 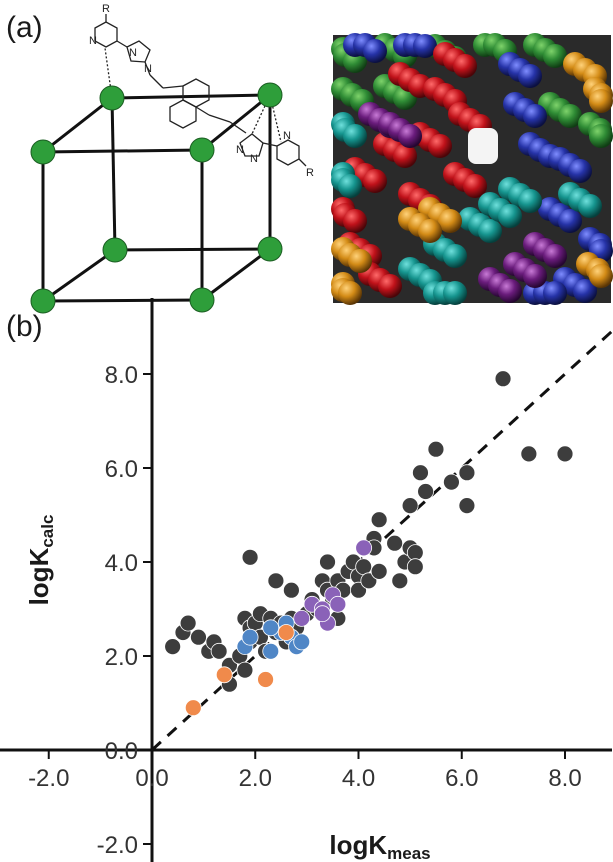 I want to click on x-tick-label: 4.0, so click(x=358, y=778).